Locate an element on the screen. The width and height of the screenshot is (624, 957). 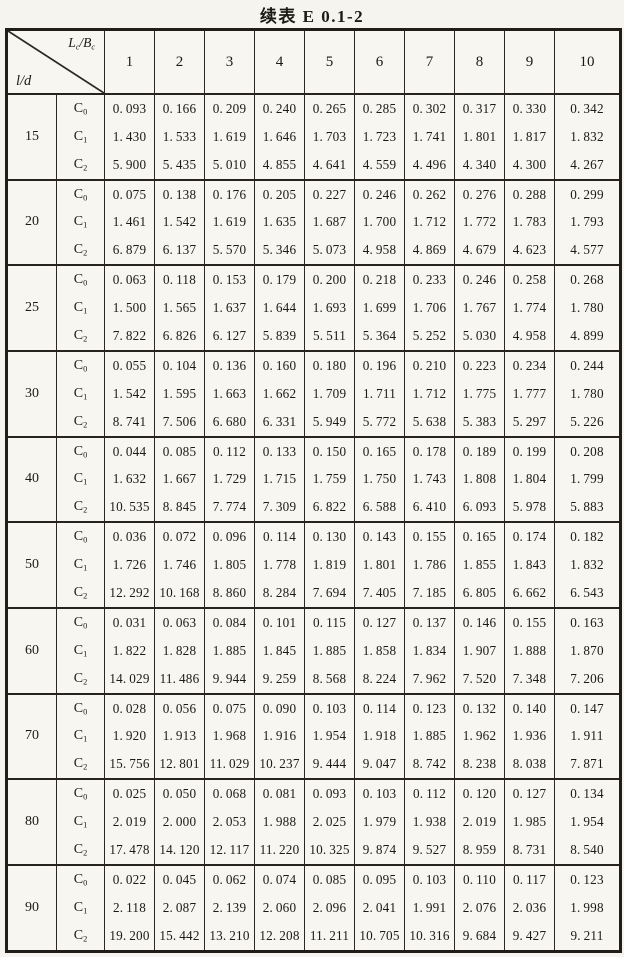
value-cell: 0. 342 is located at coordinates (587, 108).